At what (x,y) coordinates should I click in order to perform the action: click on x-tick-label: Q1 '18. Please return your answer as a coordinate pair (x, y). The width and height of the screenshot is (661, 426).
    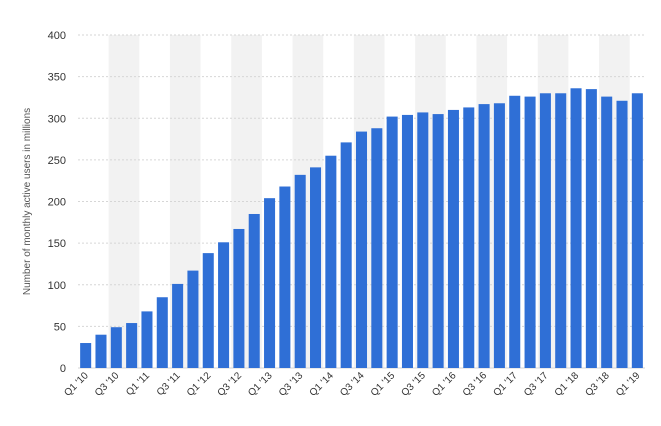
    Looking at the image, I should click on (567, 384).